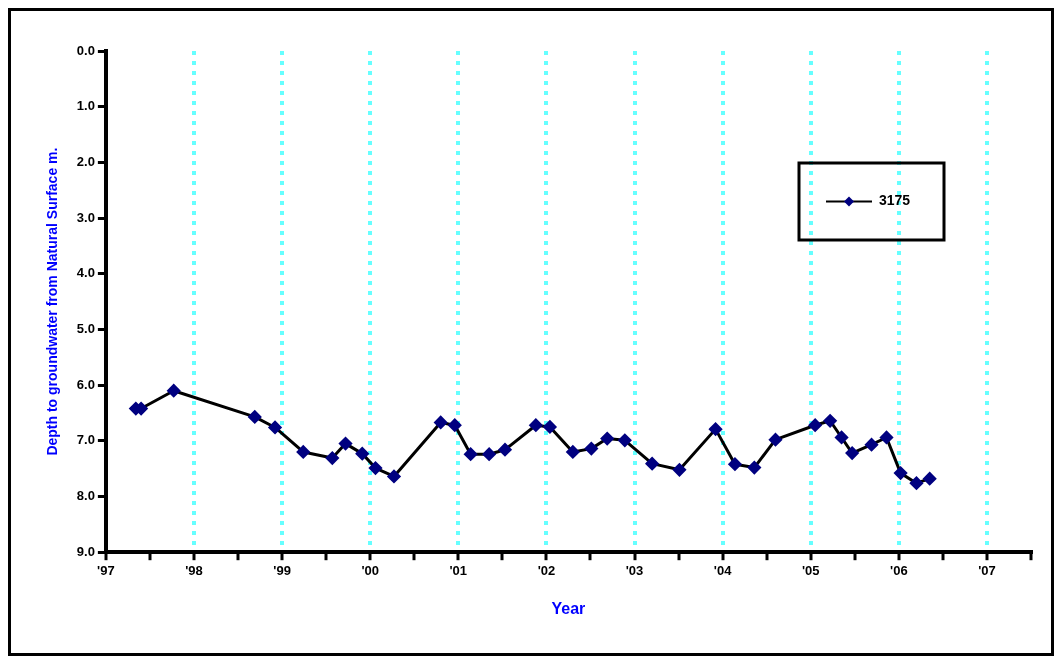 The height and width of the screenshot is (664, 1063). What do you see at coordinates (634, 570) in the screenshot?
I see `x-tick-label: '03` at bounding box center [634, 570].